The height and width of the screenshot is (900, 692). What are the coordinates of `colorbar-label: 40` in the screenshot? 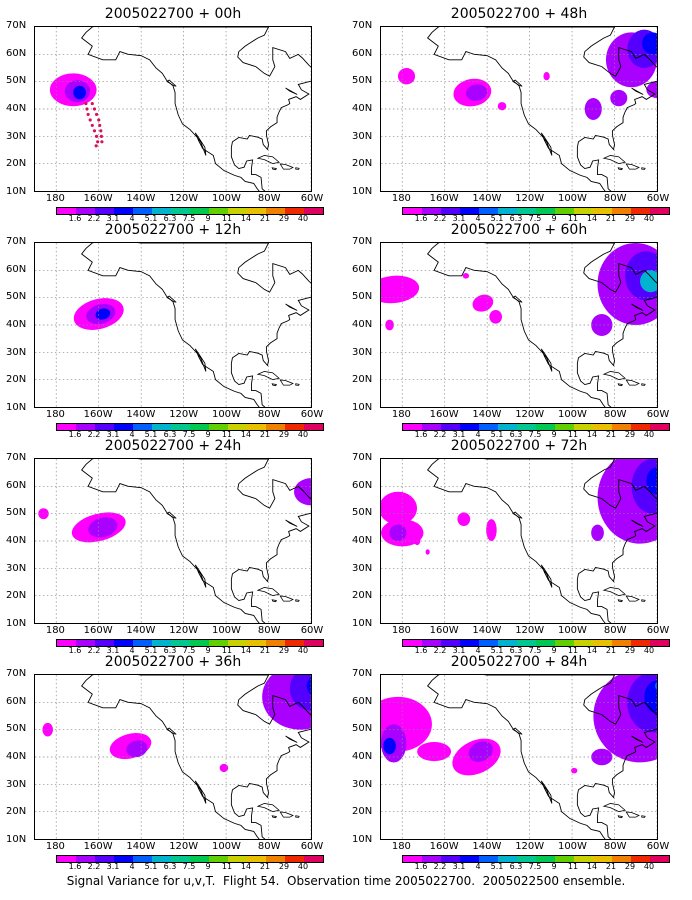 It's located at (649, 218).